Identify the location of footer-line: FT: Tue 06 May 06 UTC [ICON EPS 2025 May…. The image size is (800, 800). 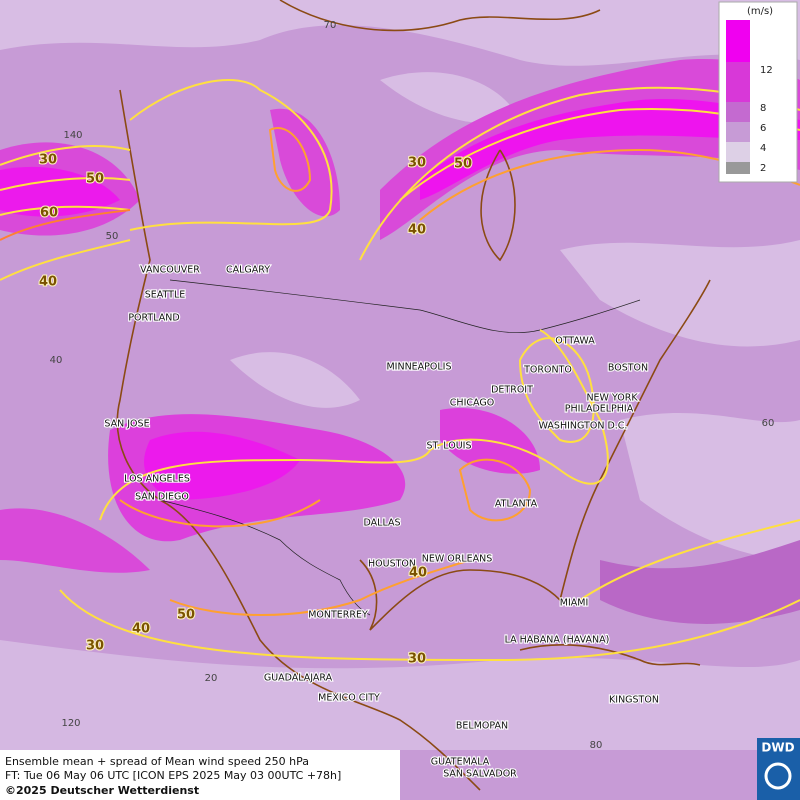
(173, 775).